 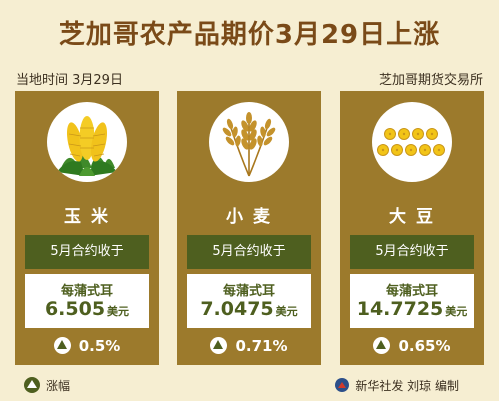 What do you see at coordinates (261, 346) in the screenshot?
I see `change-value: 0.71%` at bounding box center [261, 346].